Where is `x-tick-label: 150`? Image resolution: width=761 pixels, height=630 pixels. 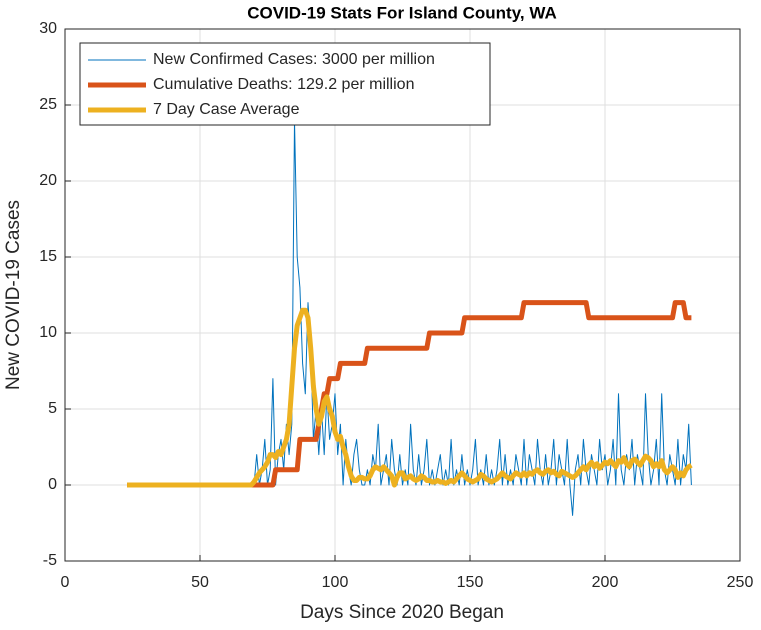
x-tick-label: 150 is located at coordinates (470, 582).